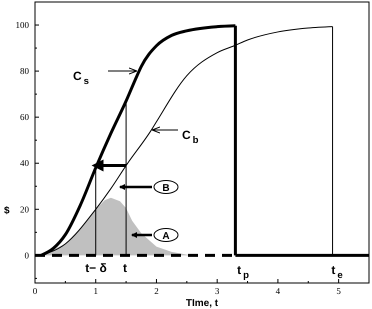 The height and width of the screenshot is (309, 372). What do you see at coordinates (166, 236) in the screenshot?
I see `annotation: A` at bounding box center [166, 236].